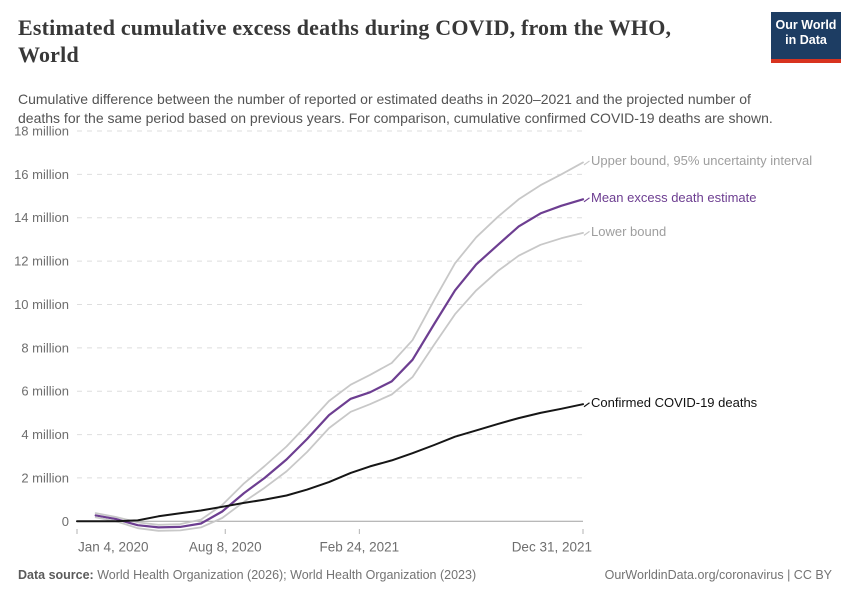 The width and height of the screenshot is (850, 600). Describe the element at coordinates (41, 304) in the screenshot. I see `y-axis-tick-label: 10 million` at that location.